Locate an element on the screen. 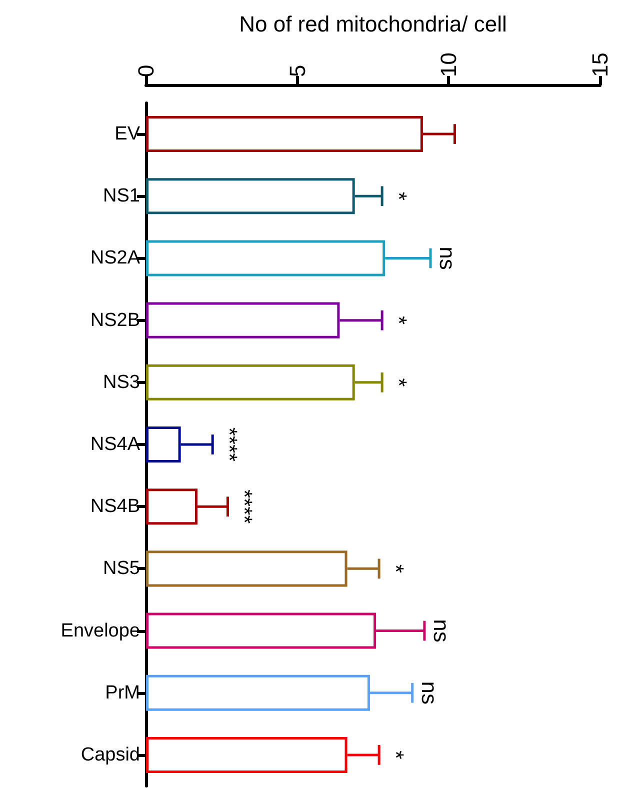 The image size is (625, 798). y-tick-label: Envelope is located at coordinates (100, 631).